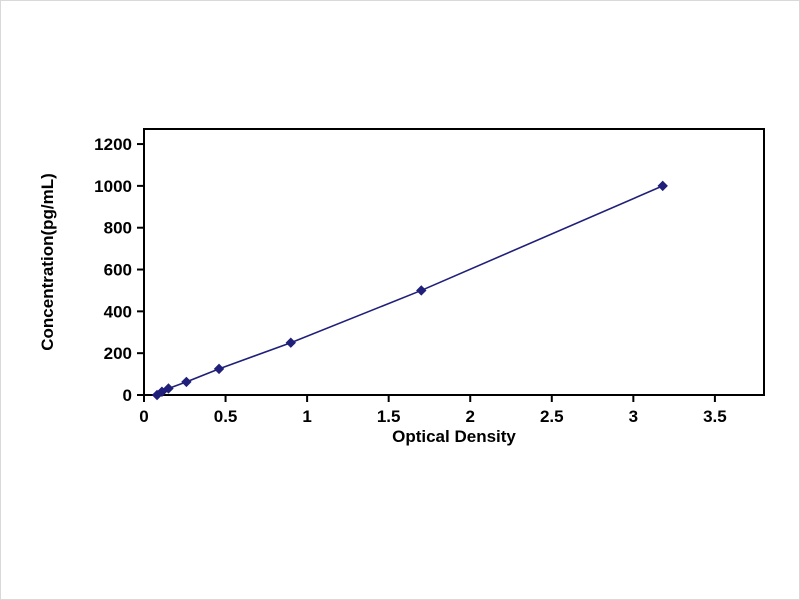 Image resolution: width=800 pixels, height=600 pixels. Describe the element at coordinates (306, 416) in the screenshot. I see `x-tick-label: 1` at that location.